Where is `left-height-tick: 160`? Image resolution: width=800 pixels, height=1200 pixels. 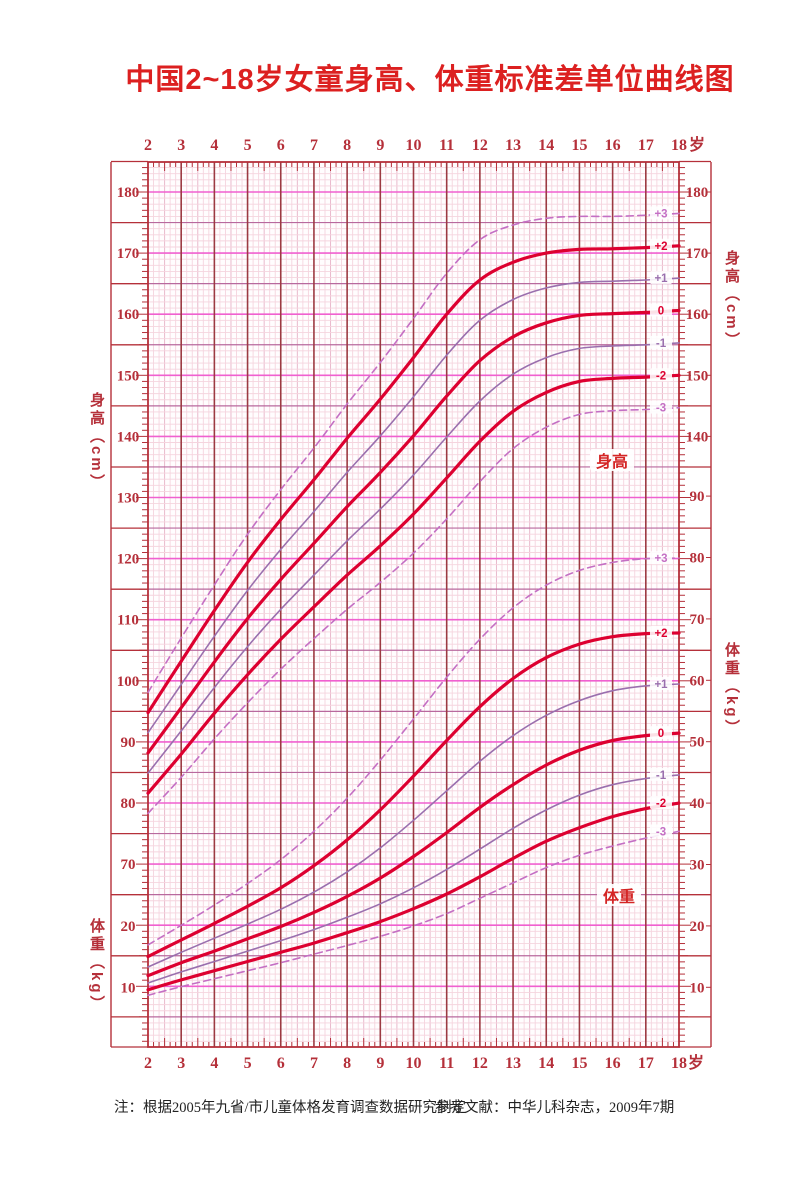 left-height-tick: 160 is located at coordinates (128, 315).